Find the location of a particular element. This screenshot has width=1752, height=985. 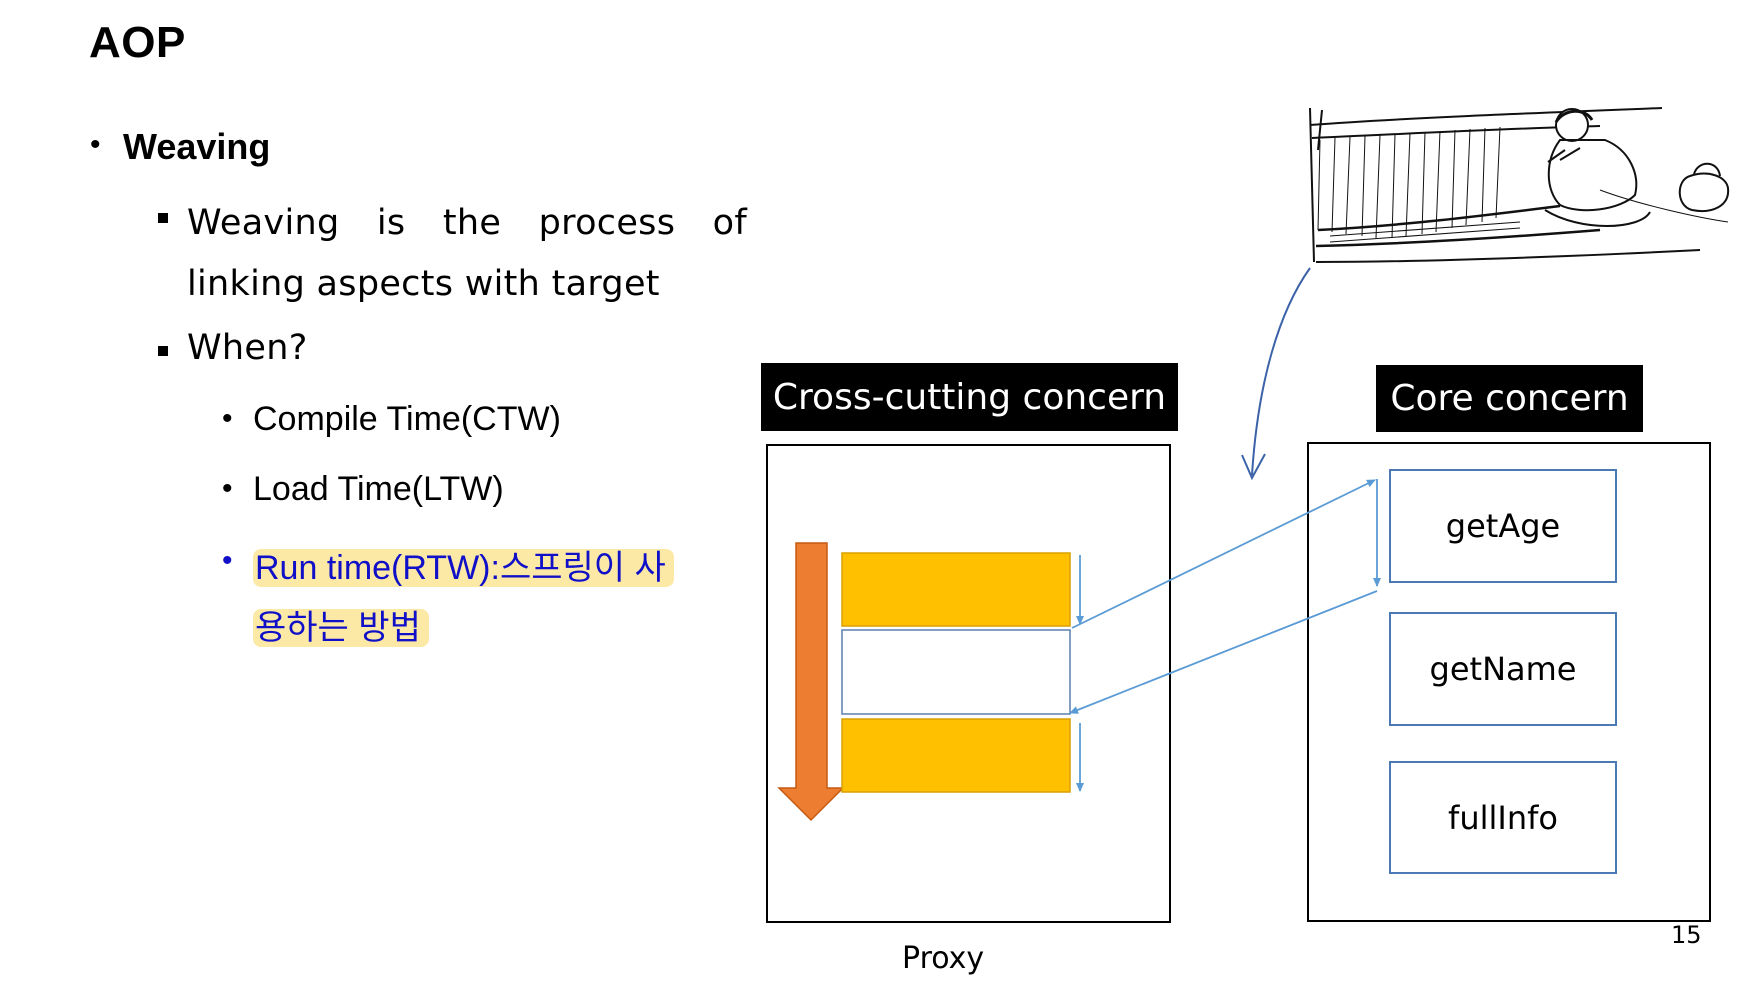

weaver-loom-illustration is located at coordinates (1519, 185).